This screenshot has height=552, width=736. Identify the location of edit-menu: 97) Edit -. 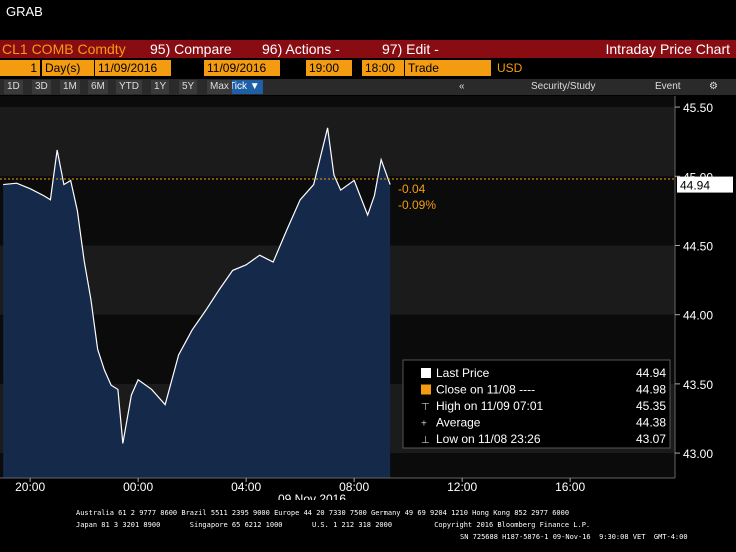
(410, 49).